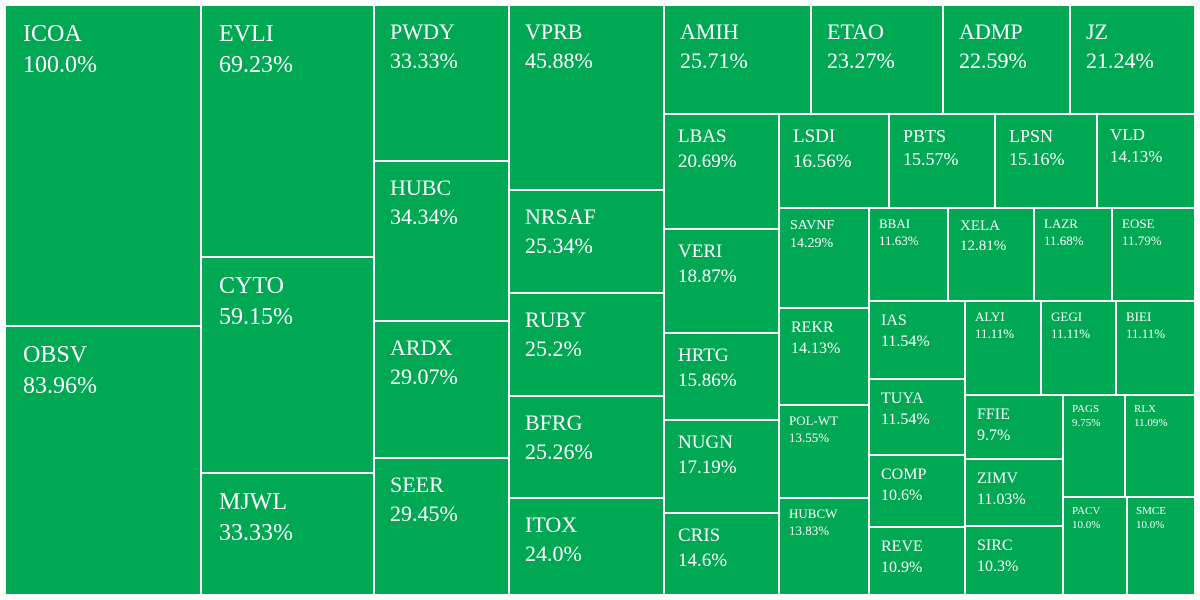 The image size is (1200, 600). What do you see at coordinates (253, 502) in the screenshot?
I see `tile-ticker: MJWL` at bounding box center [253, 502].